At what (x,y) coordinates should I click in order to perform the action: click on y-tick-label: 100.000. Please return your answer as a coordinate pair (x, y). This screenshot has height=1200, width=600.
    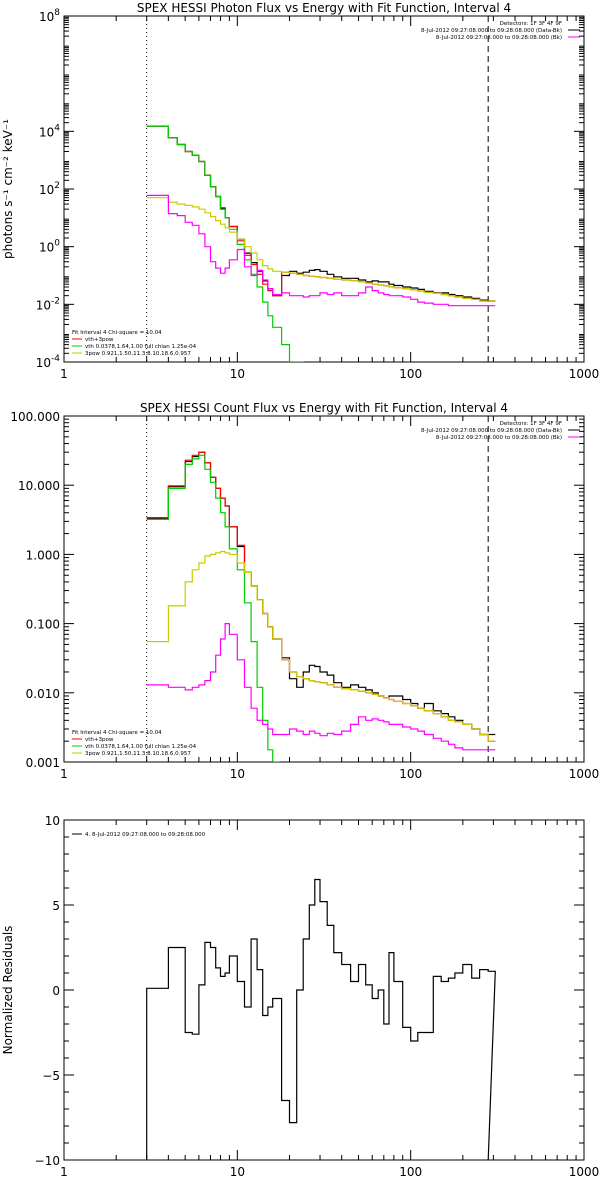
    Looking at the image, I should click on (35, 417).